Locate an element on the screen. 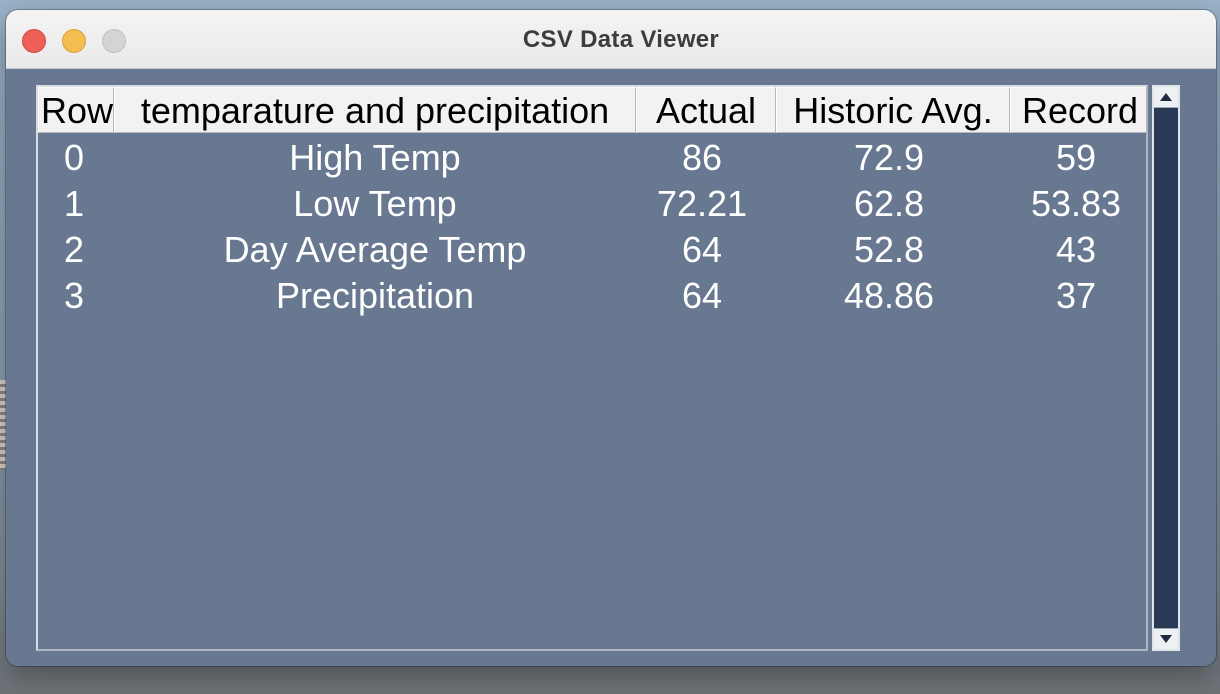 The height and width of the screenshot is (694, 1220). cell-historic-avg: 52.8 is located at coordinates (889, 249).